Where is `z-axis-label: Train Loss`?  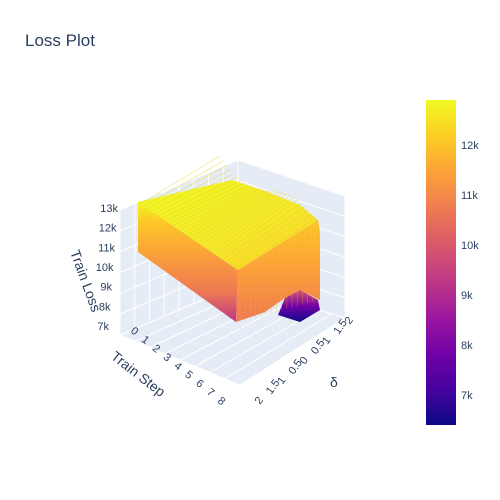
z-axis-label: Train Loss is located at coordinates (85, 281).